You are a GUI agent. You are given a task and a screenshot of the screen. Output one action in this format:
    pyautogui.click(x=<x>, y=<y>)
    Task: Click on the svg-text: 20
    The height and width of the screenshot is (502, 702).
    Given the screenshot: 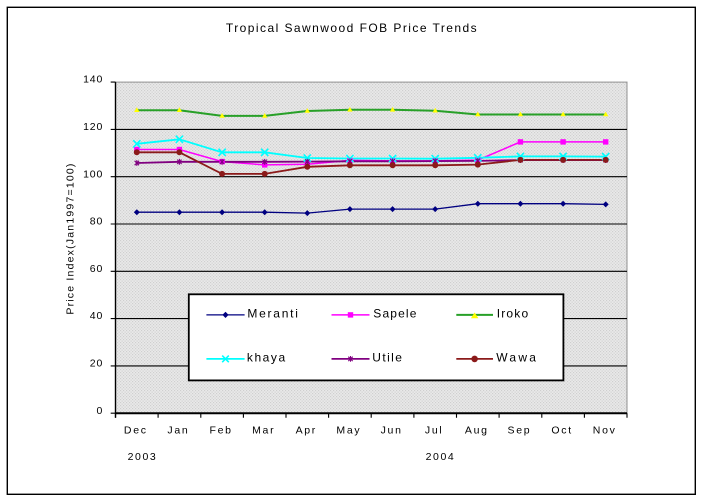 What is the action you would take?
    pyautogui.click(x=96, y=364)
    